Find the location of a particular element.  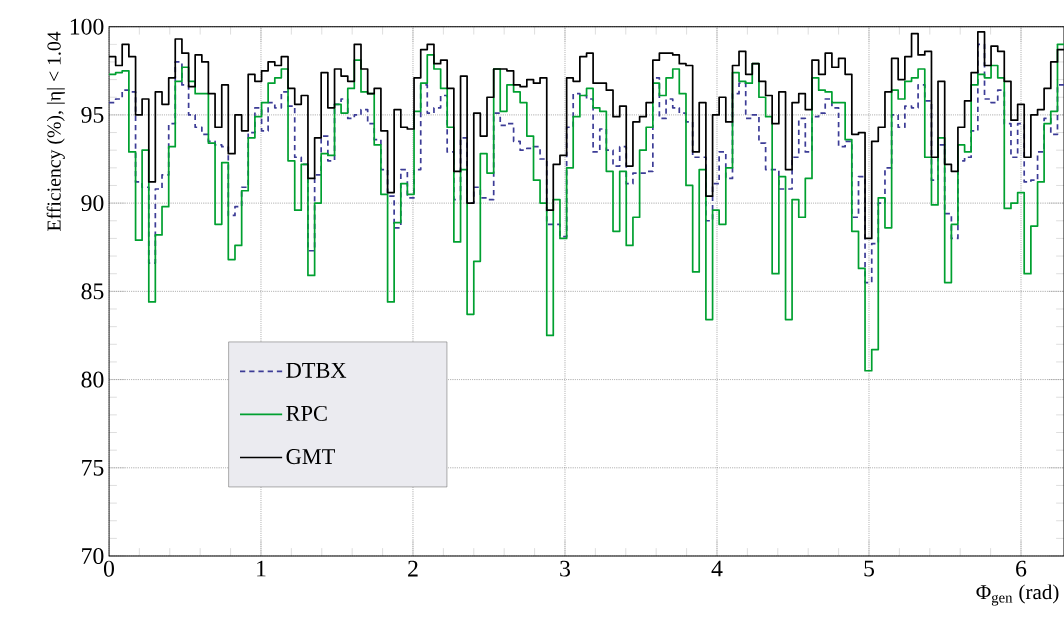

x-tick-label: 1 is located at coordinates (261, 568).